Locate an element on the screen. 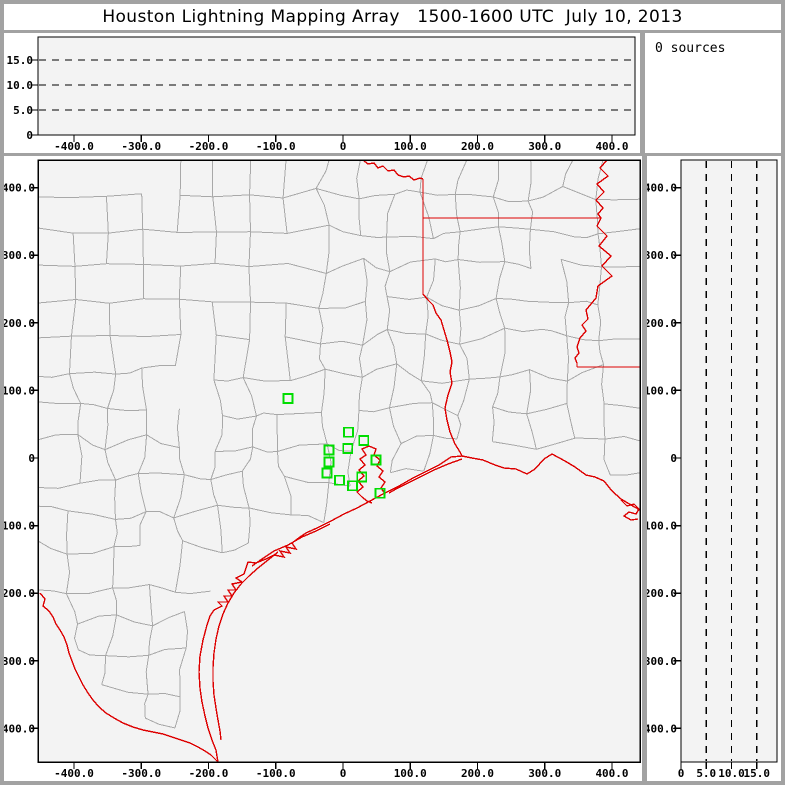 This screenshot has height=785, width=785. border-bolivar-barrier is located at coordinates (425, 476).